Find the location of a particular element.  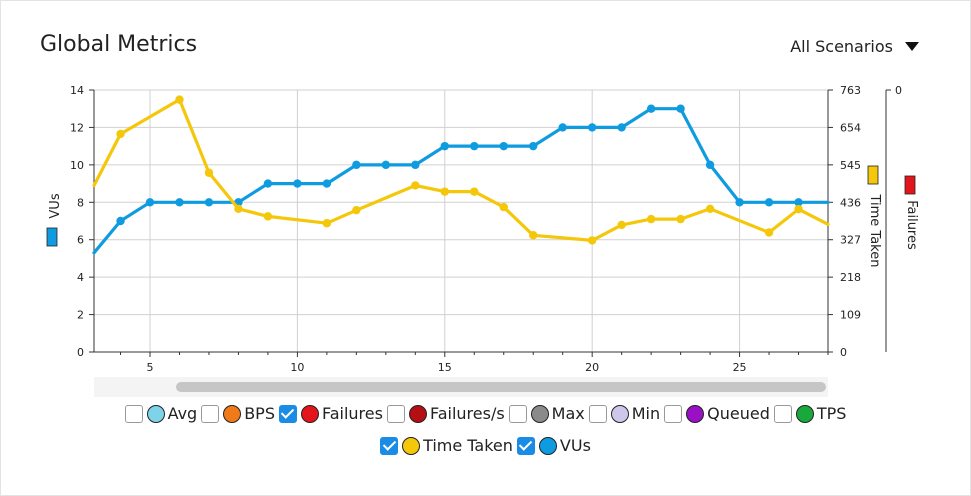

y-tick-label: 8 is located at coordinates (80, 202).